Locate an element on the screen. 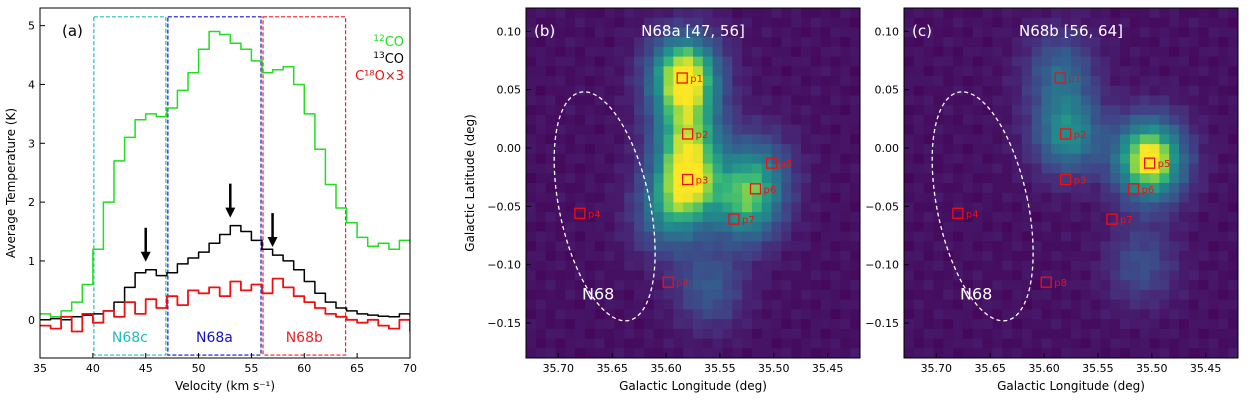 Image resolution: width=1258 pixels, height=400 pixels. x-tick-label: 35.70 is located at coordinates (937, 368).